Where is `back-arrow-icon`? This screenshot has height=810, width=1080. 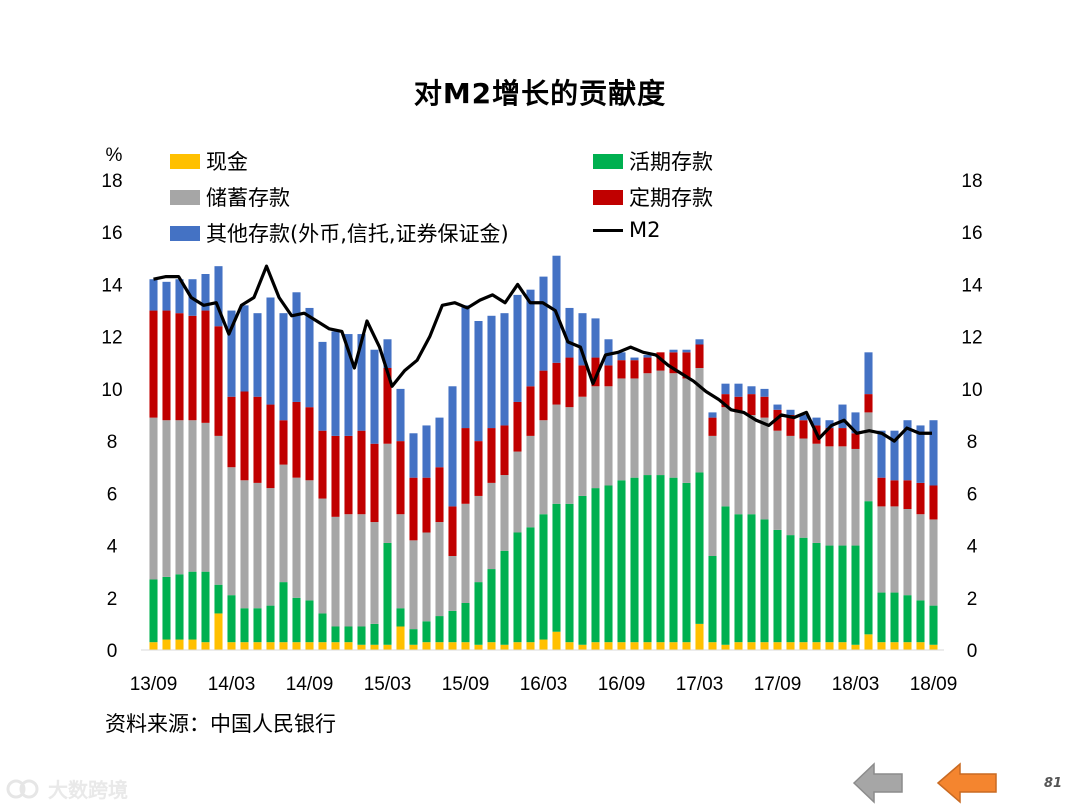
back-arrow-icon is located at coordinates (878, 783).